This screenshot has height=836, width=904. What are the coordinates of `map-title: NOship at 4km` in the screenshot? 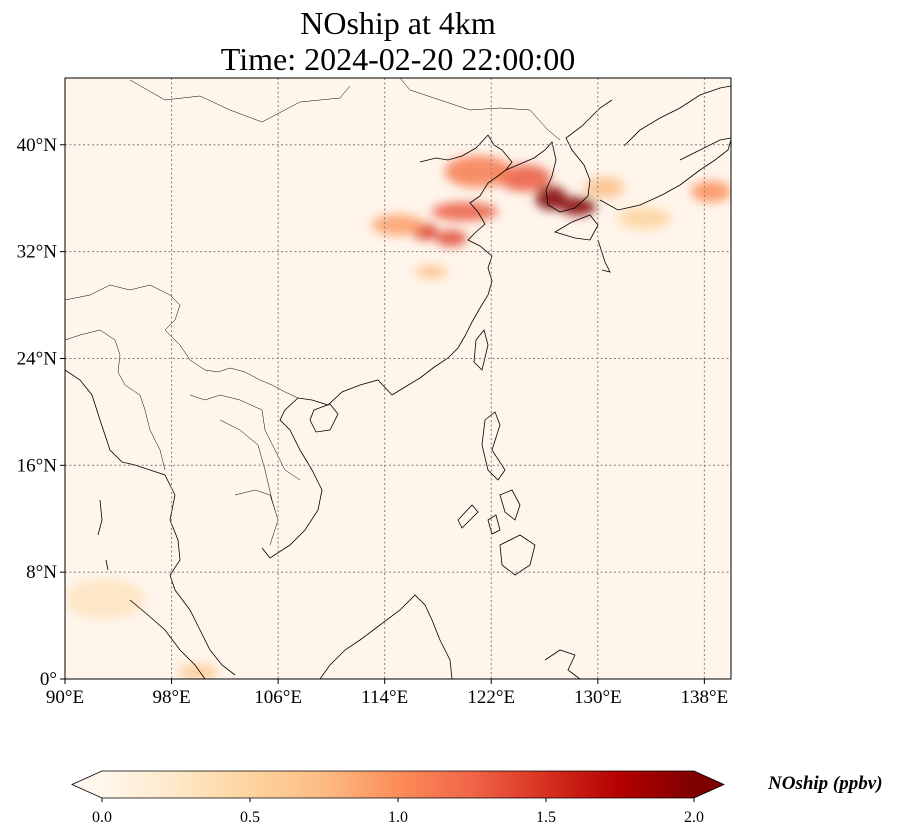 It's located at (398, 23).